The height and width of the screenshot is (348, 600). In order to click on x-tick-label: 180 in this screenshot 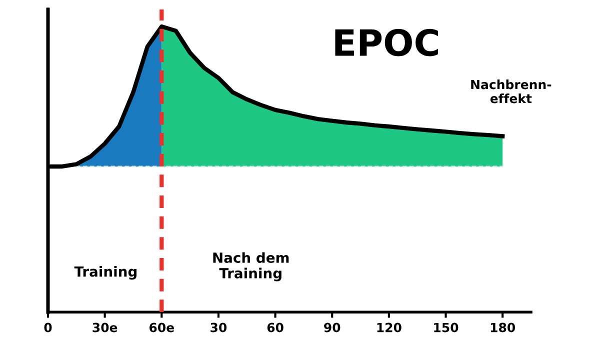, I will do `click(503, 327)`.